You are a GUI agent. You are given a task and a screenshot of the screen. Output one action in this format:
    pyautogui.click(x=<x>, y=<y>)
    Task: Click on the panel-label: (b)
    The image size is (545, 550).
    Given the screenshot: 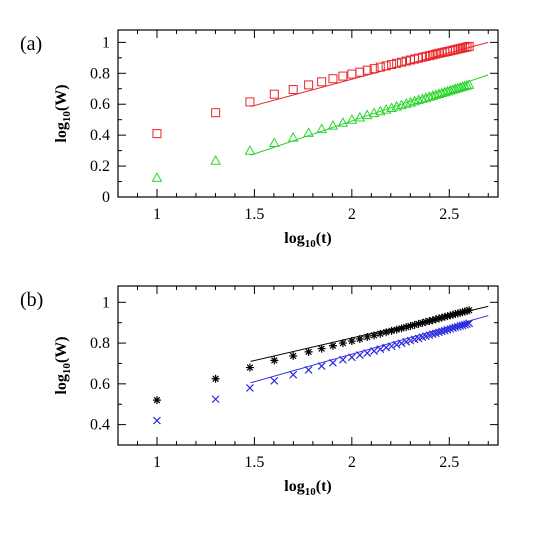 What is the action you would take?
    pyautogui.click(x=31, y=300)
    